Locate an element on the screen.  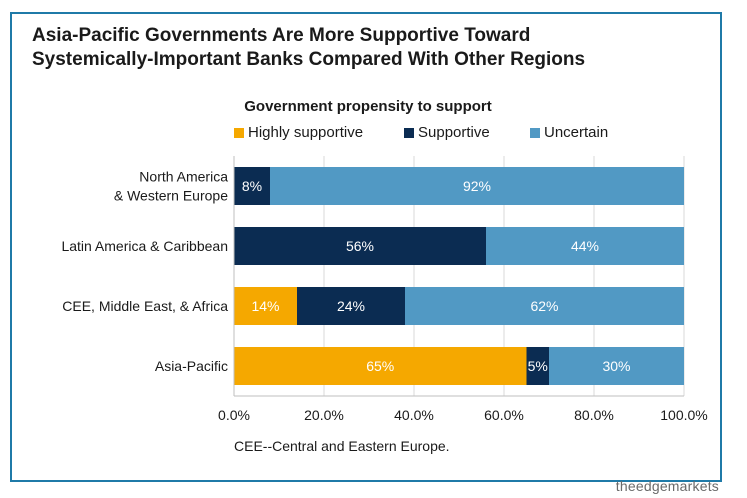
category-label: Latin America & Caribbean is located at coordinates (144, 246).